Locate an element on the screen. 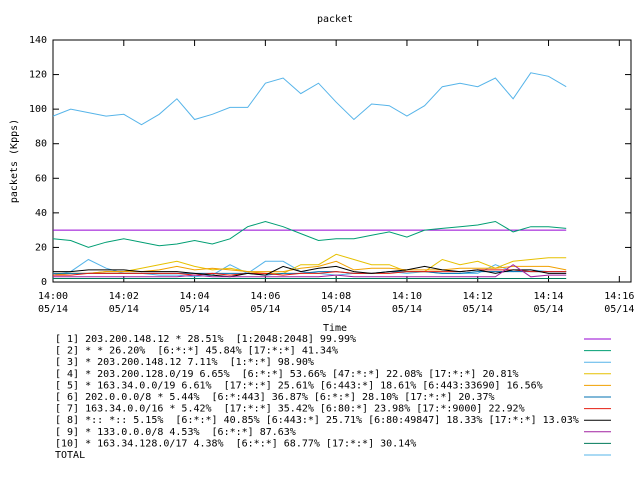 This screenshot has width=640, height=480. x-tick-label: 14:10 is located at coordinates (407, 296).